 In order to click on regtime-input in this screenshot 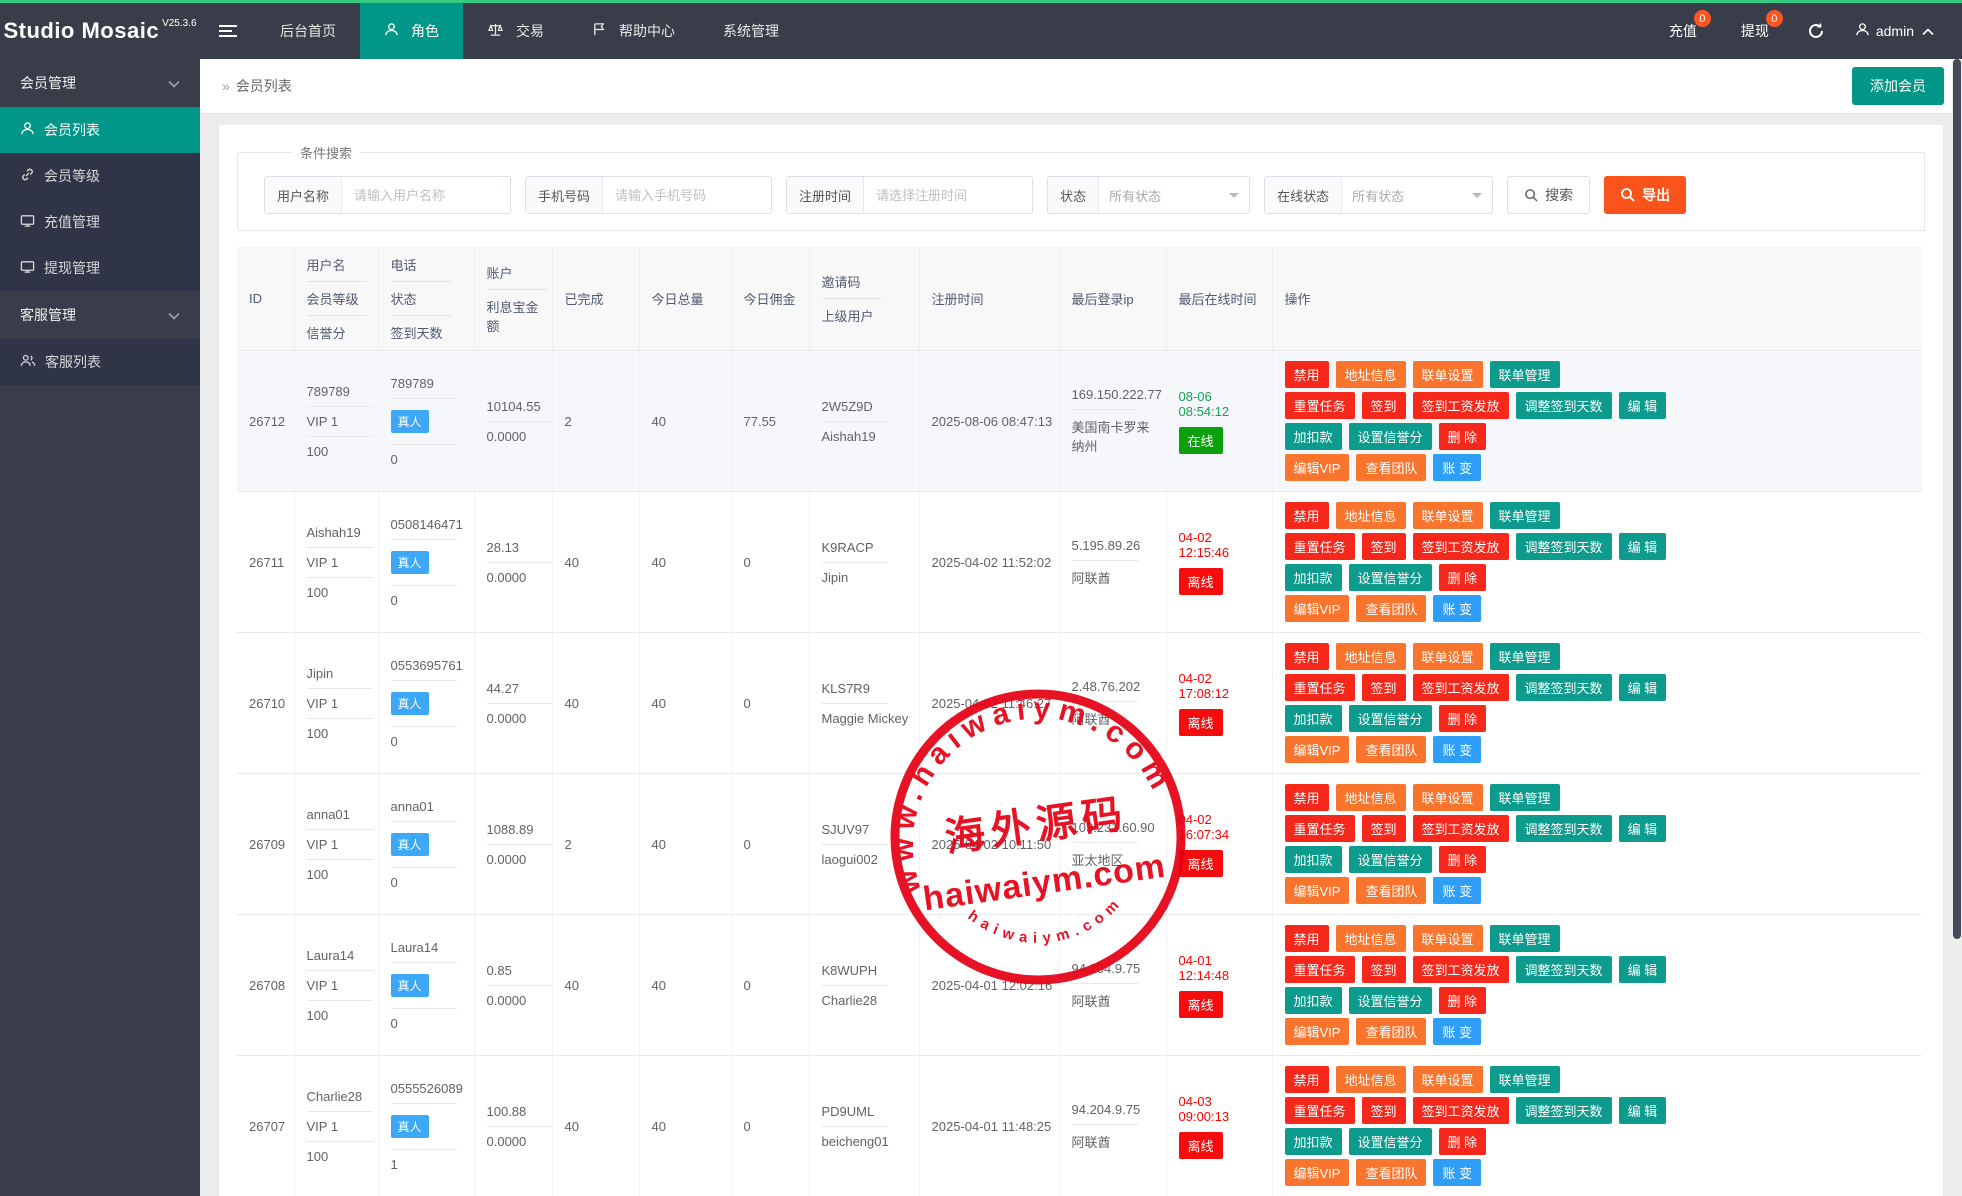, I will do `click(948, 195)`.